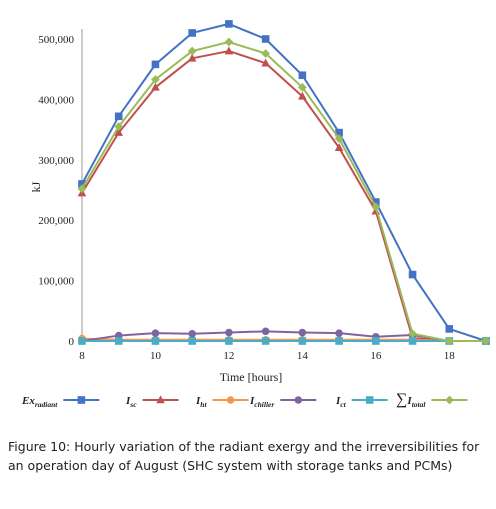 This screenshot has width=496, height=509. What do you see at coordinates (201, 402) in the screenshot?
I see `legend-label: Iht` at bounding box center [201, 402].